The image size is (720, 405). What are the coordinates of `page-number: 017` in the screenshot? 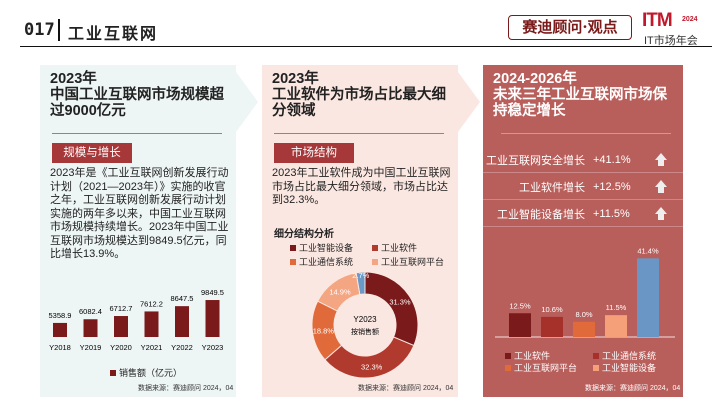 It's located at (39, 30).